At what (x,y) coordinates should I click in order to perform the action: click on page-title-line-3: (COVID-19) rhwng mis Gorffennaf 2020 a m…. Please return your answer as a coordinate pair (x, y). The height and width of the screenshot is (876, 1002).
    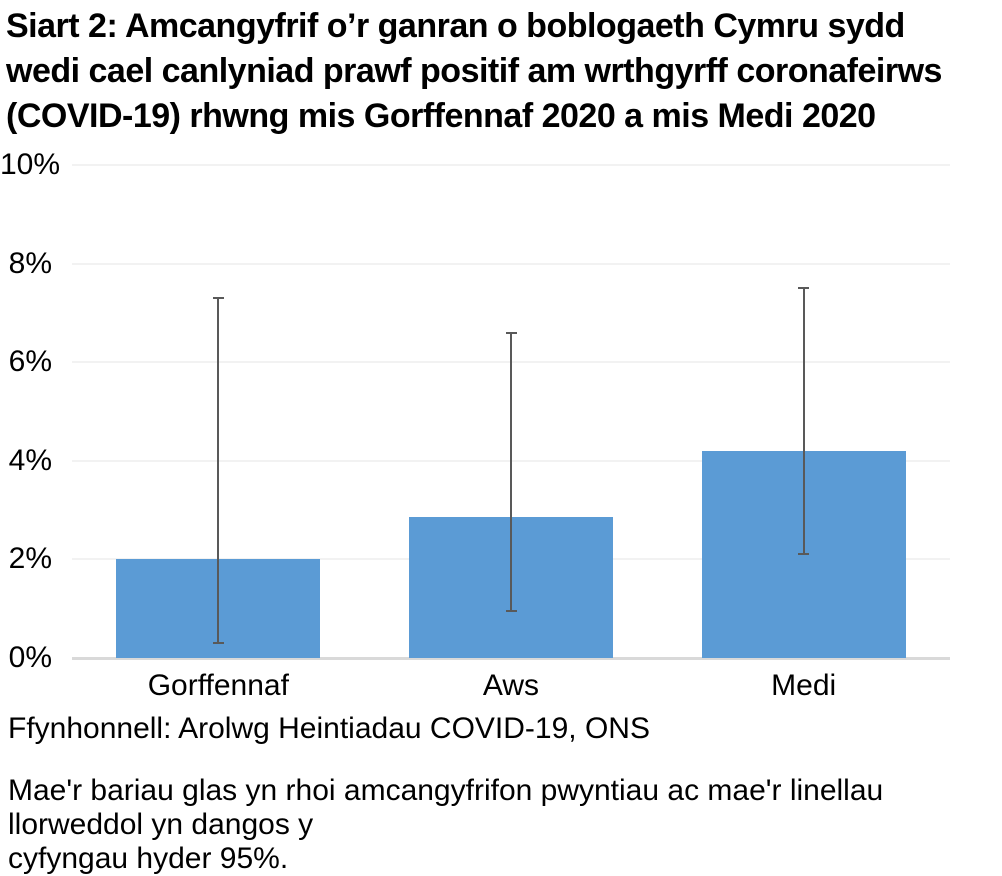
    Looking at the image, I should click on (441, 116).